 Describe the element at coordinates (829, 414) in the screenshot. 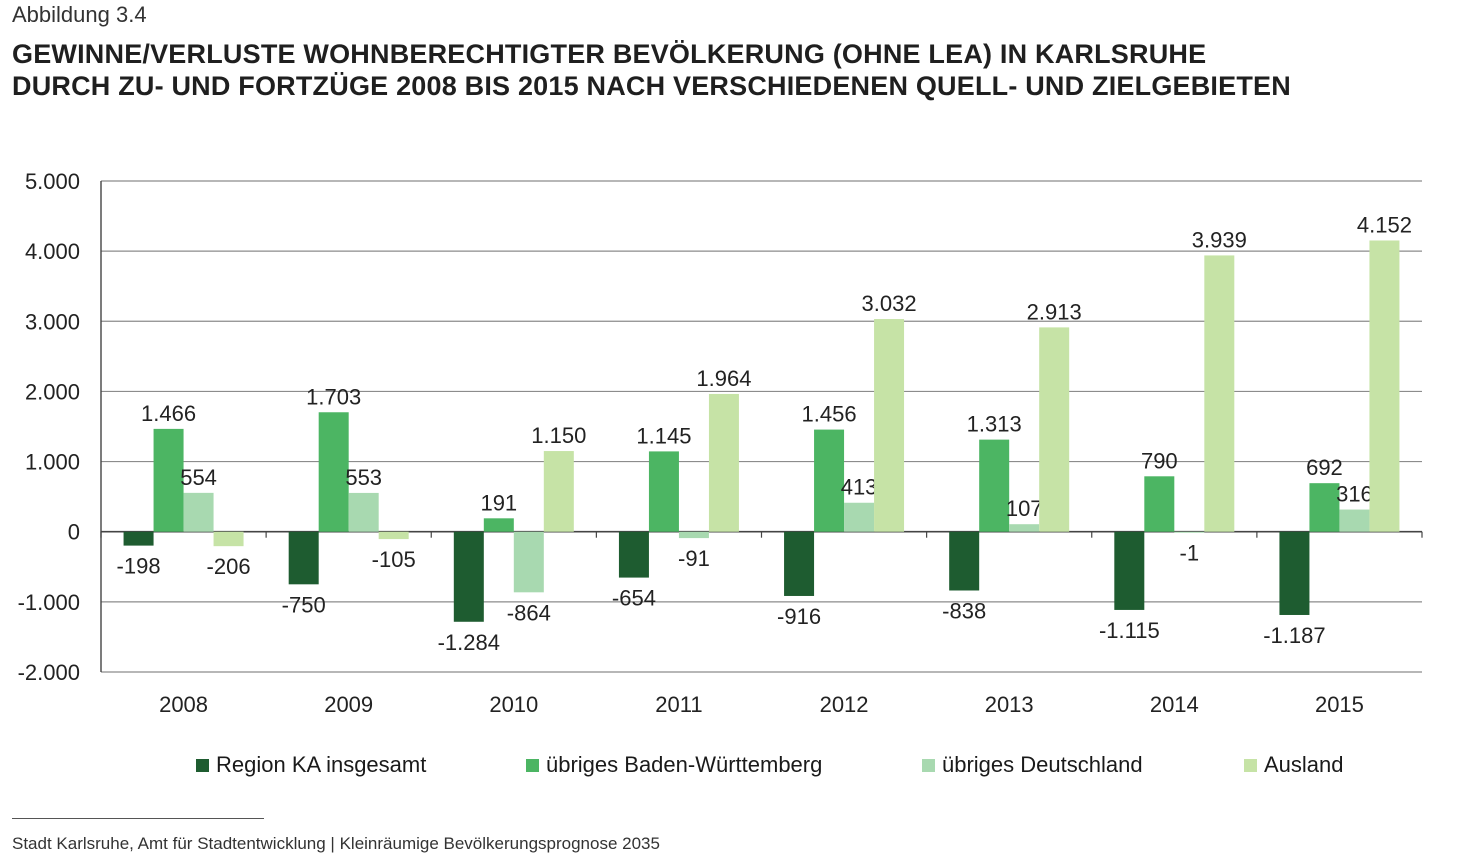

I see `data-label-baden-wuerttemberg: 1.456` at that location.